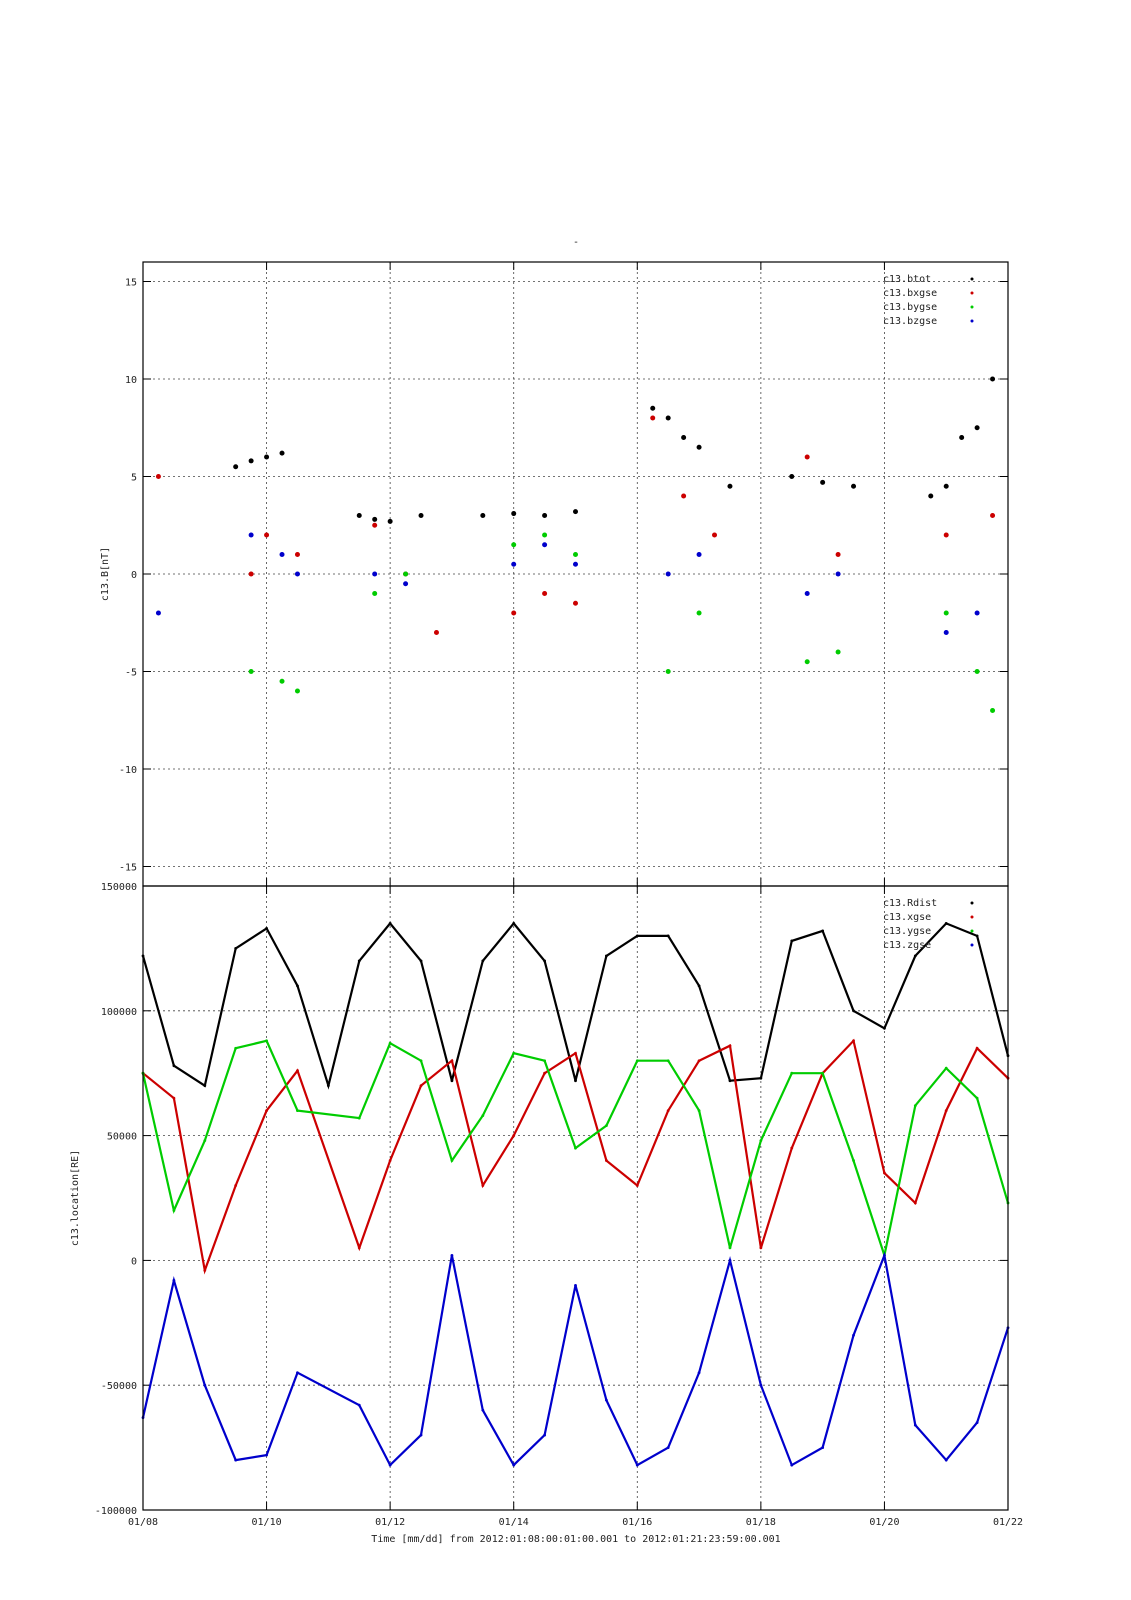 This screenshot has height=1600, width=1131. Describe the element at coordinates (131, 283) in the screenshot. I see `y-tick-label: 15` at that location.